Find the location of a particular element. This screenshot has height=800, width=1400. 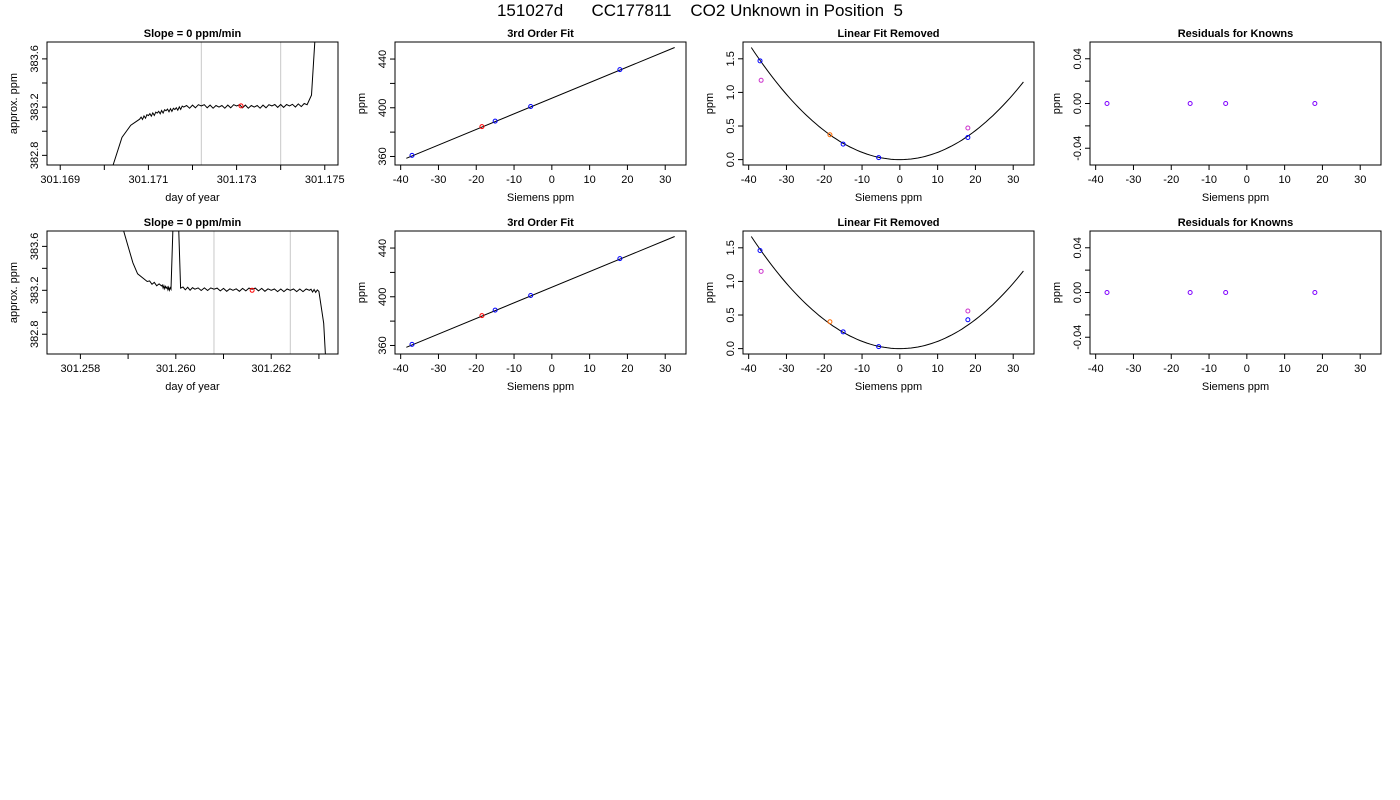

x-tick-label: 301.173 is located at coordinates (237, 180).